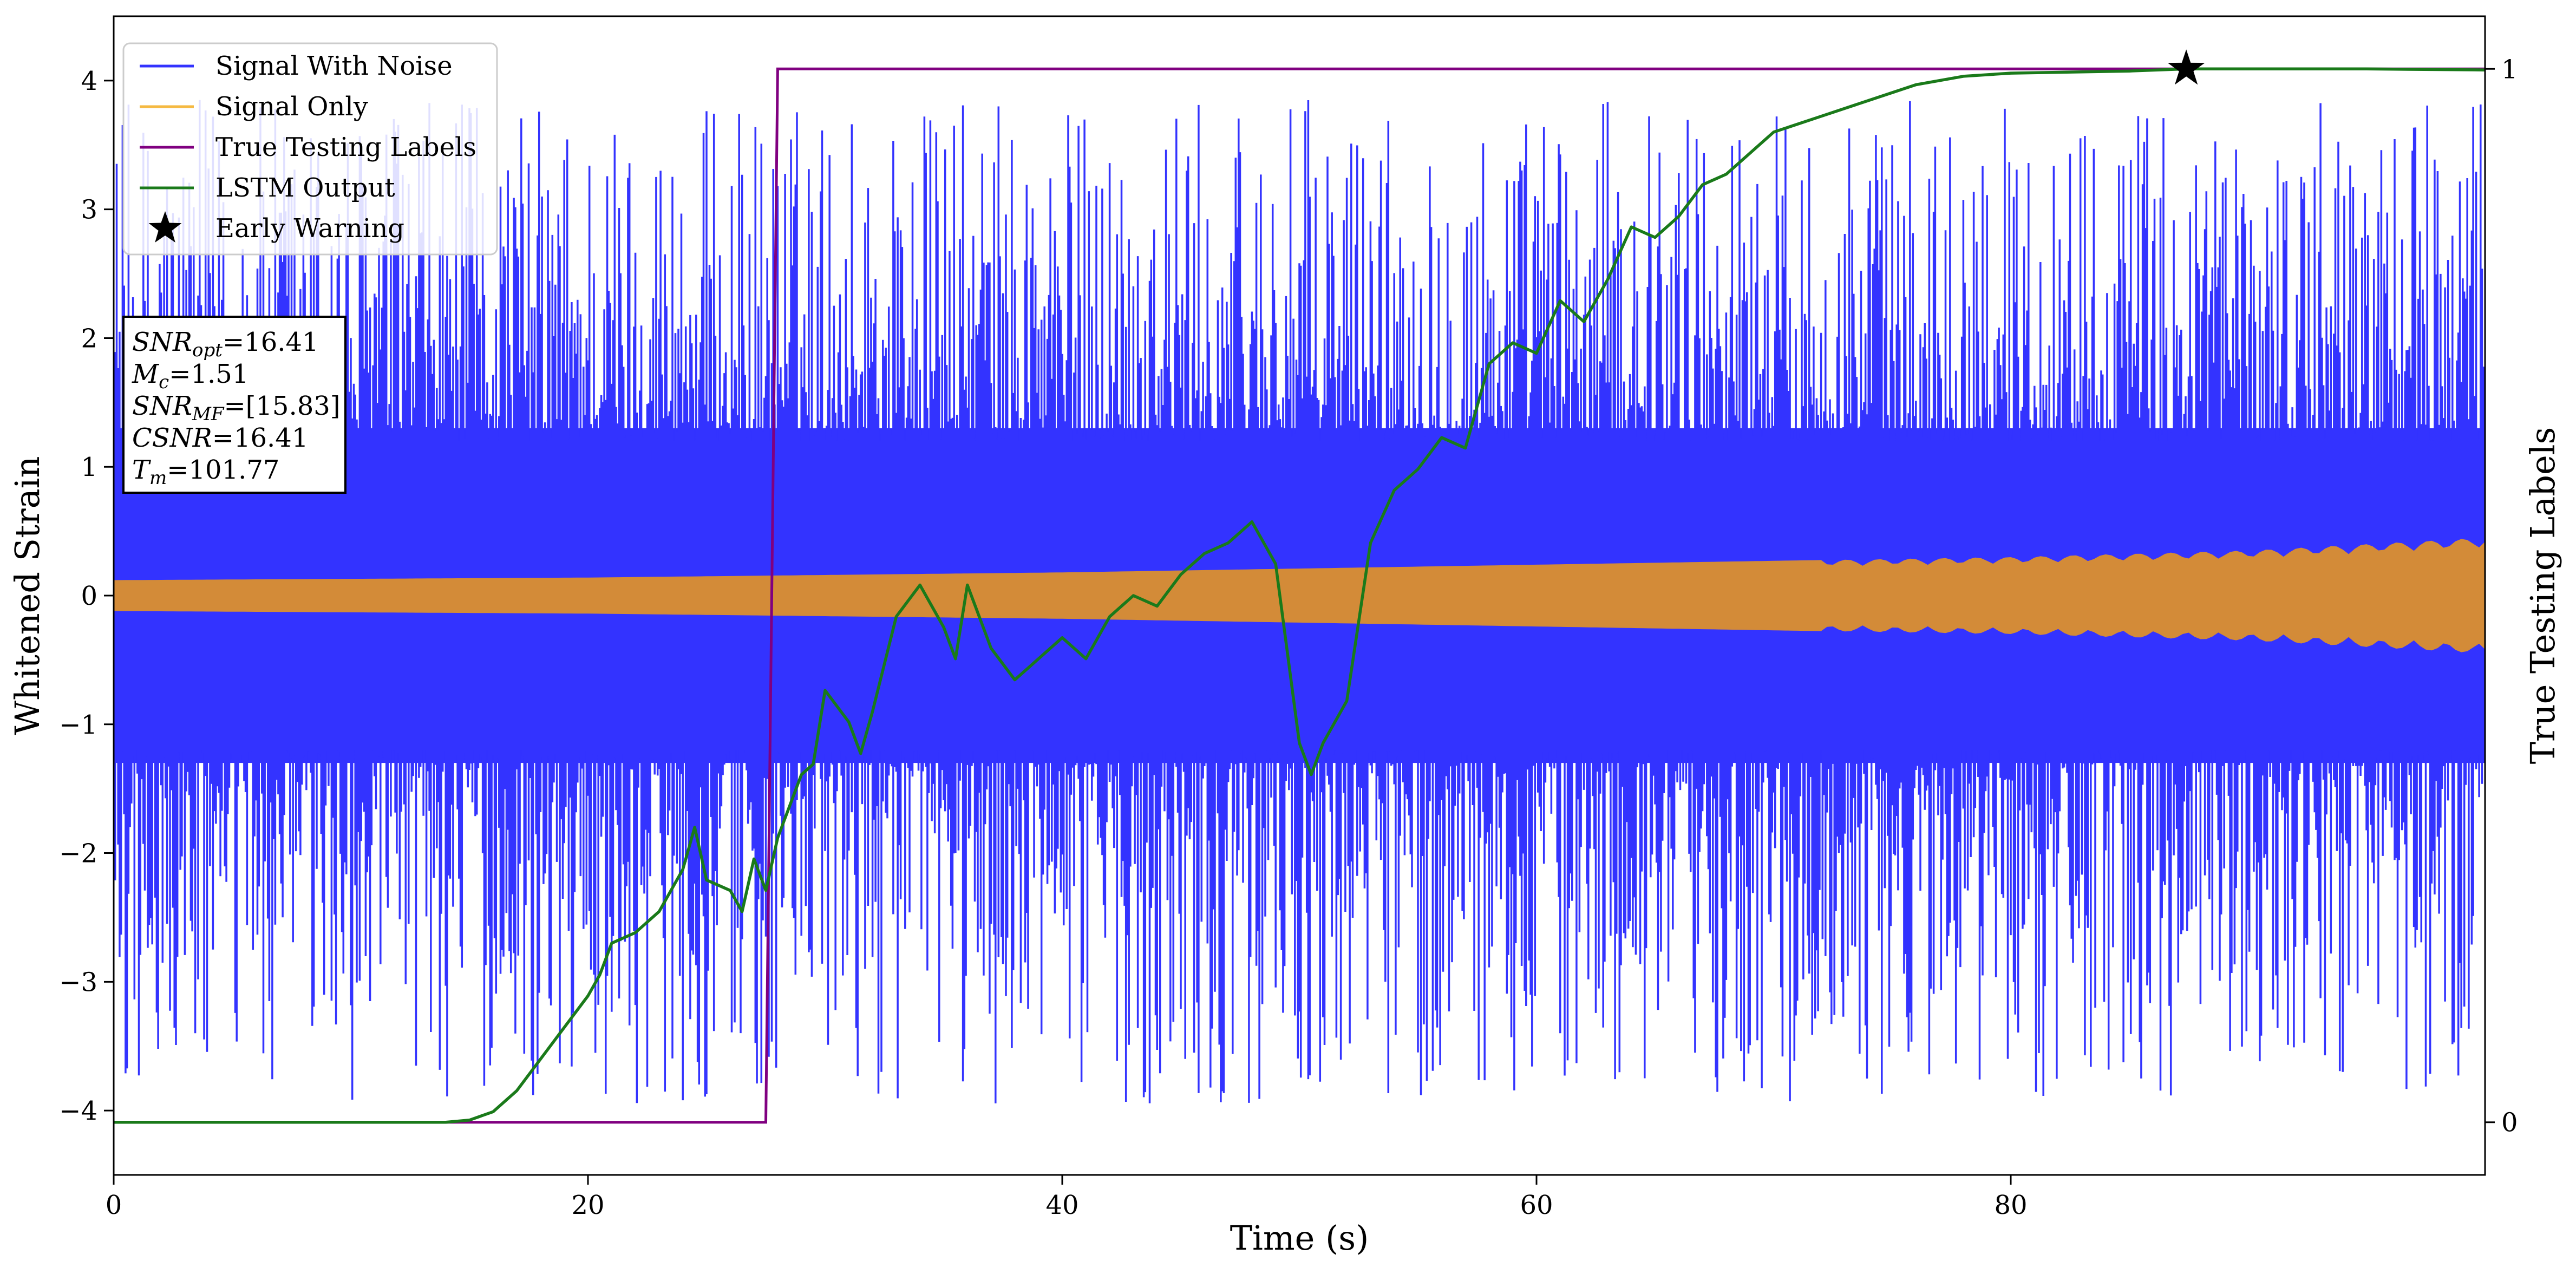 The image size is (2576, 1274). I want to click on y-tick-label: 0, so click(89, 596).